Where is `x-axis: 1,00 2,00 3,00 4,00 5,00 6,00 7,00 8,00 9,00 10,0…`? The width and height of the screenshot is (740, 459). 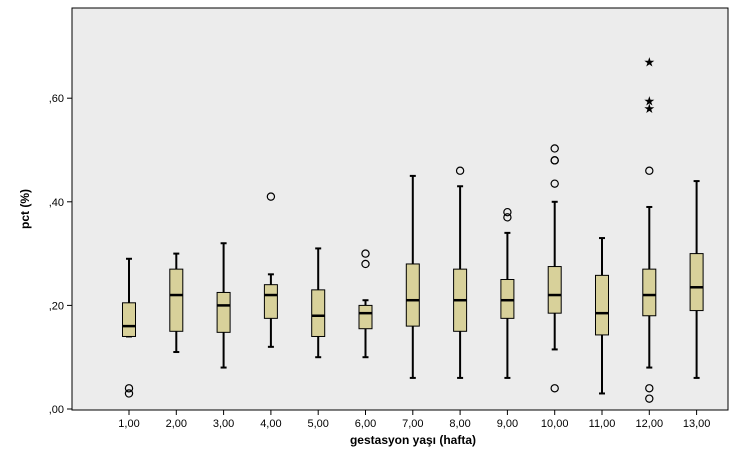 x-axis: 1,00 2,00 3,00 4,00 5,00 6,00 7,00 8,00 9,00 10,0… is located at coordinates (414, 420).